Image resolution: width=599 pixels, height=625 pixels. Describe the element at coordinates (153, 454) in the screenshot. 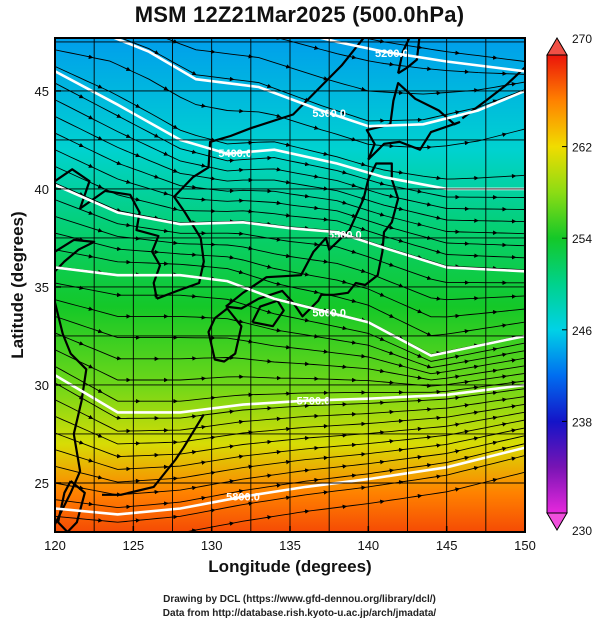

I see `coastline-ryukyu` at that location.